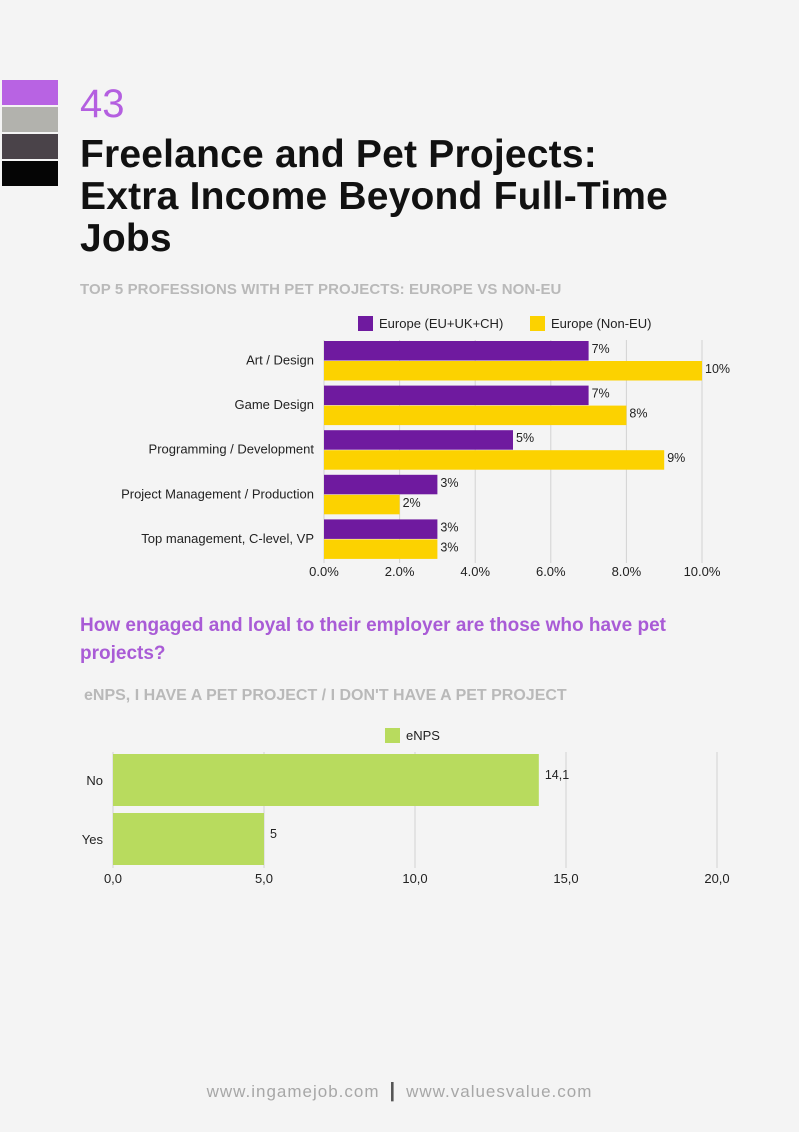 The height and width of the screenshot is (1132, 799). I want to click on data-label-s2-c4: 3%, so click(449, 547).